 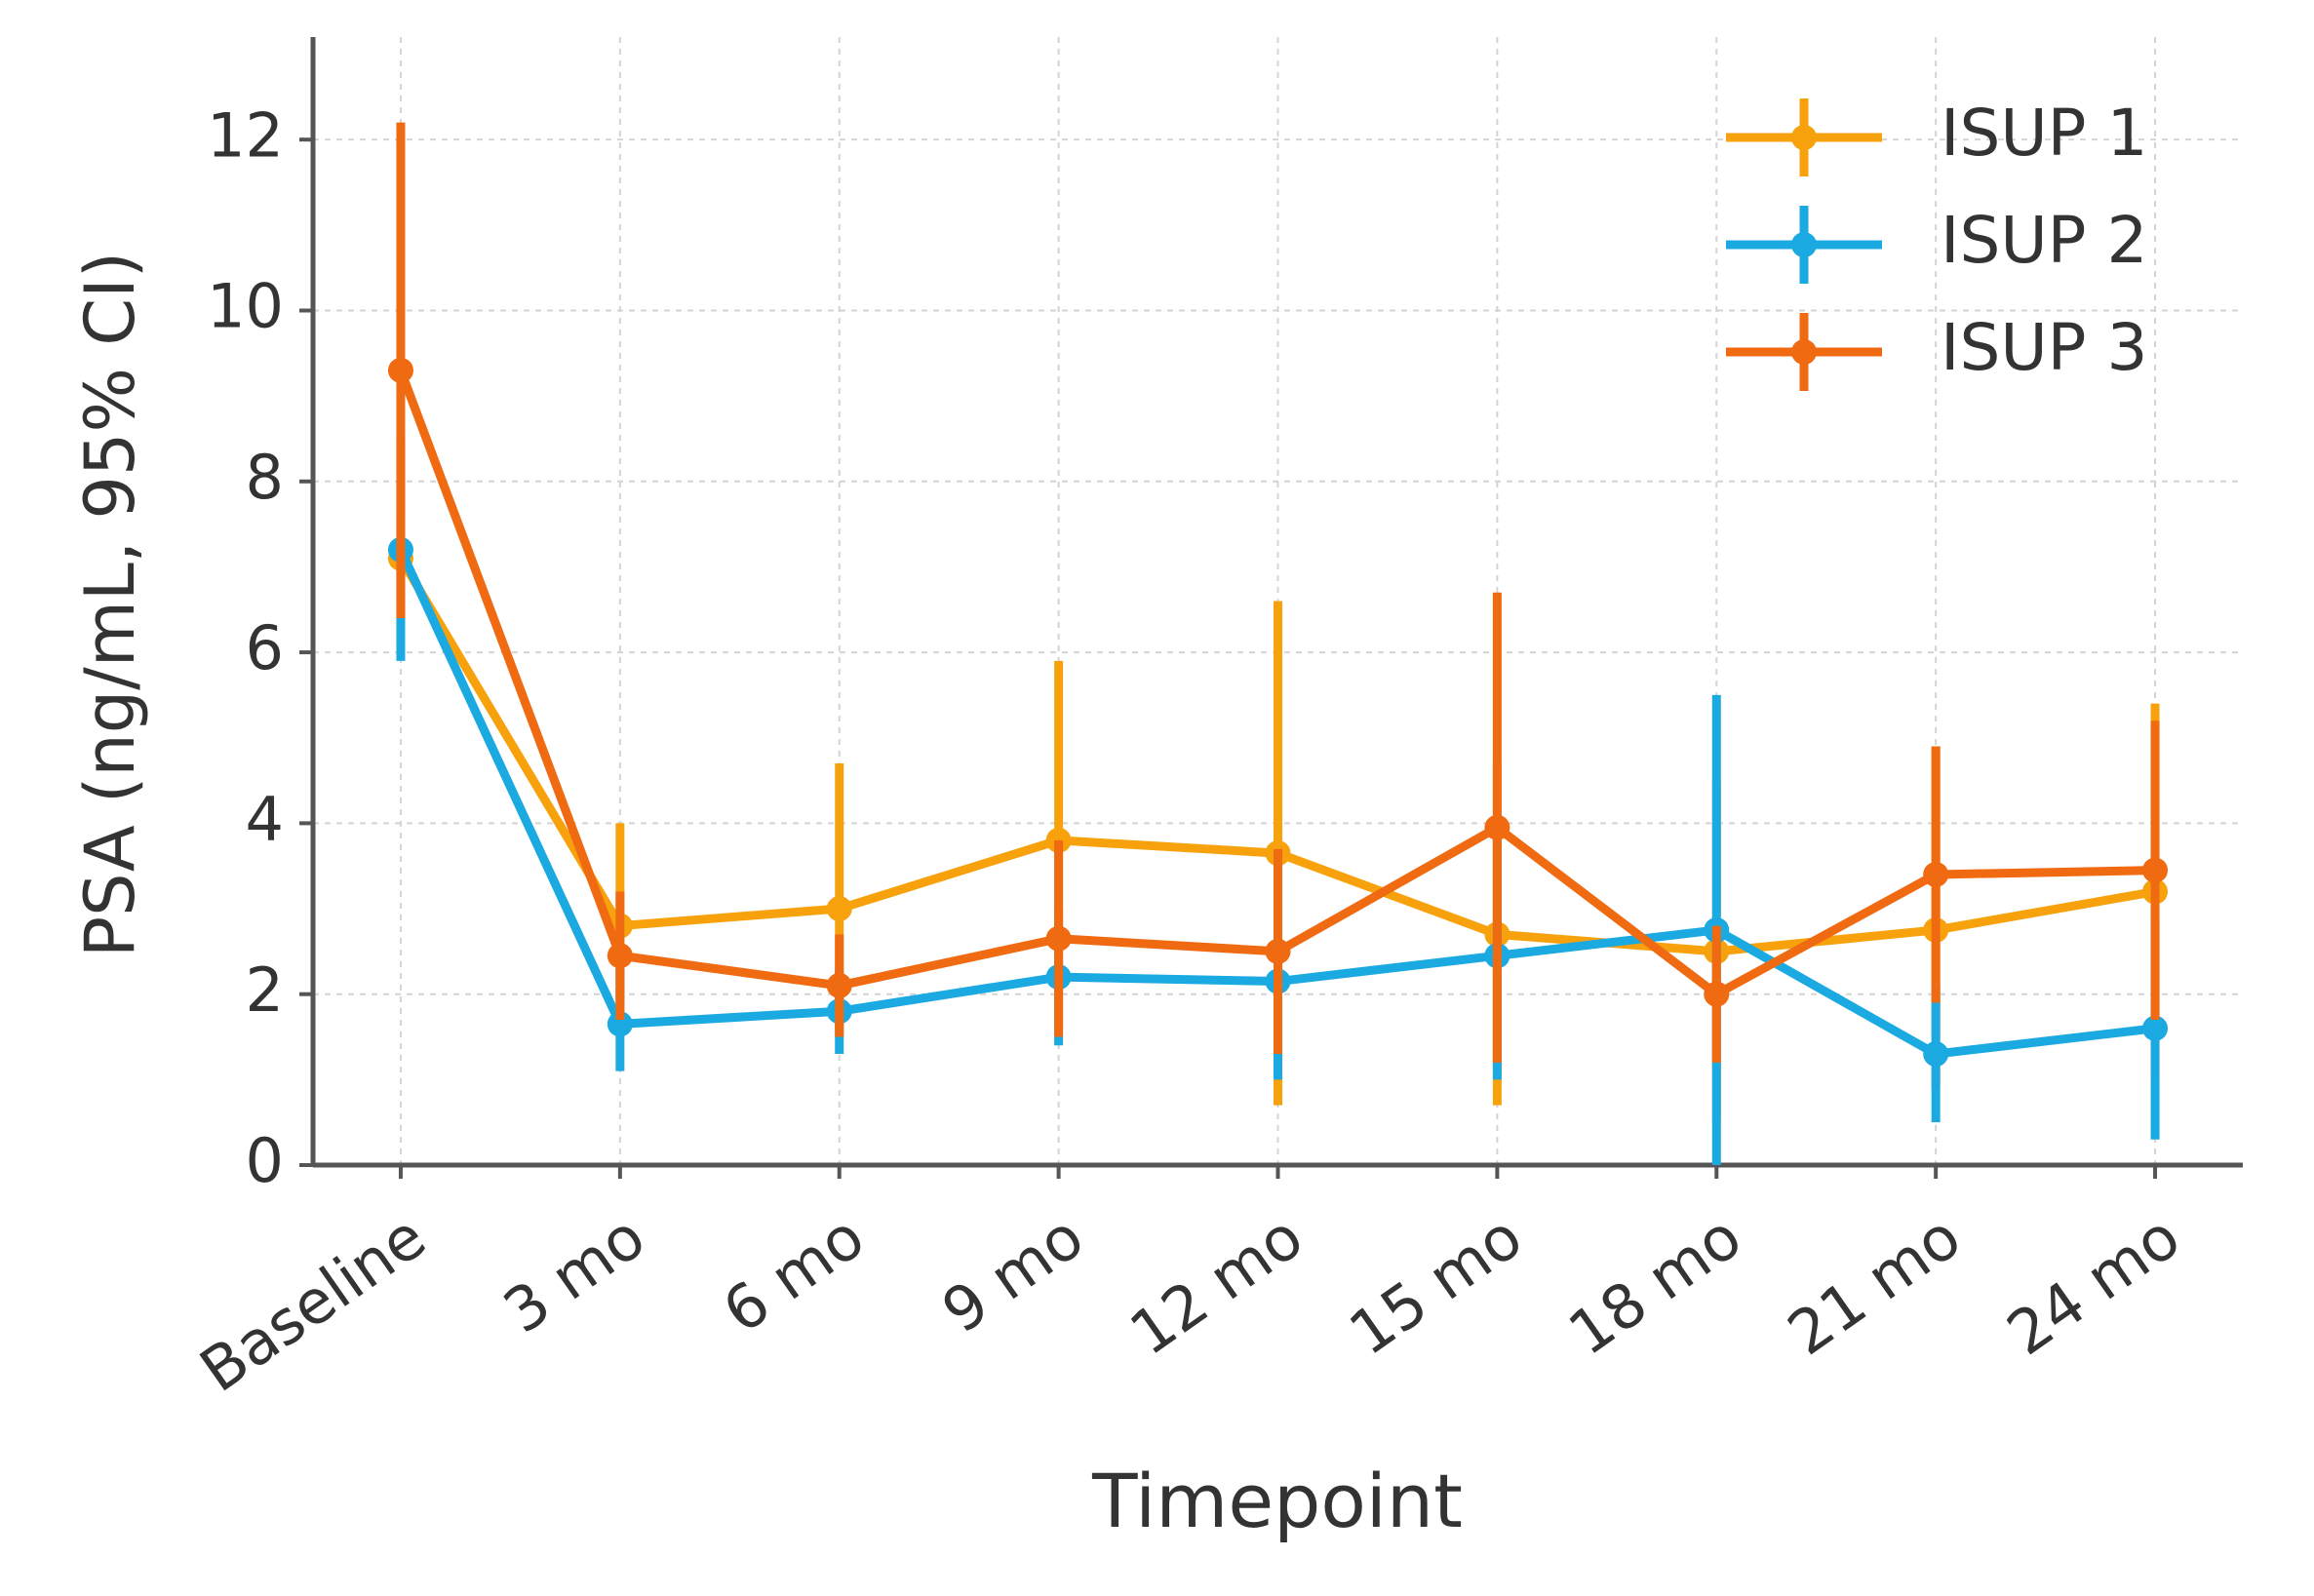 I want to click on y-tick-label: 8, so click(x=265, y=478).